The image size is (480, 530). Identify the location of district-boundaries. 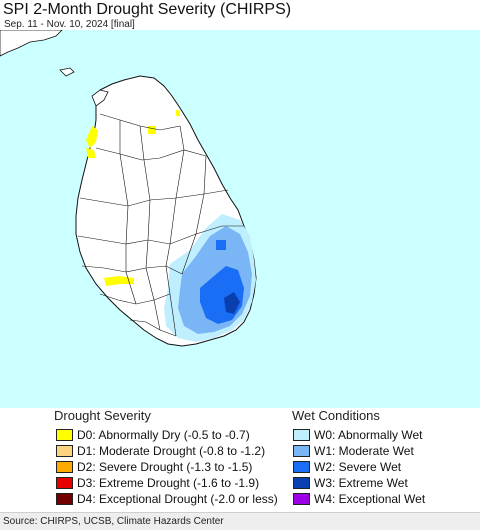
(160, 225).